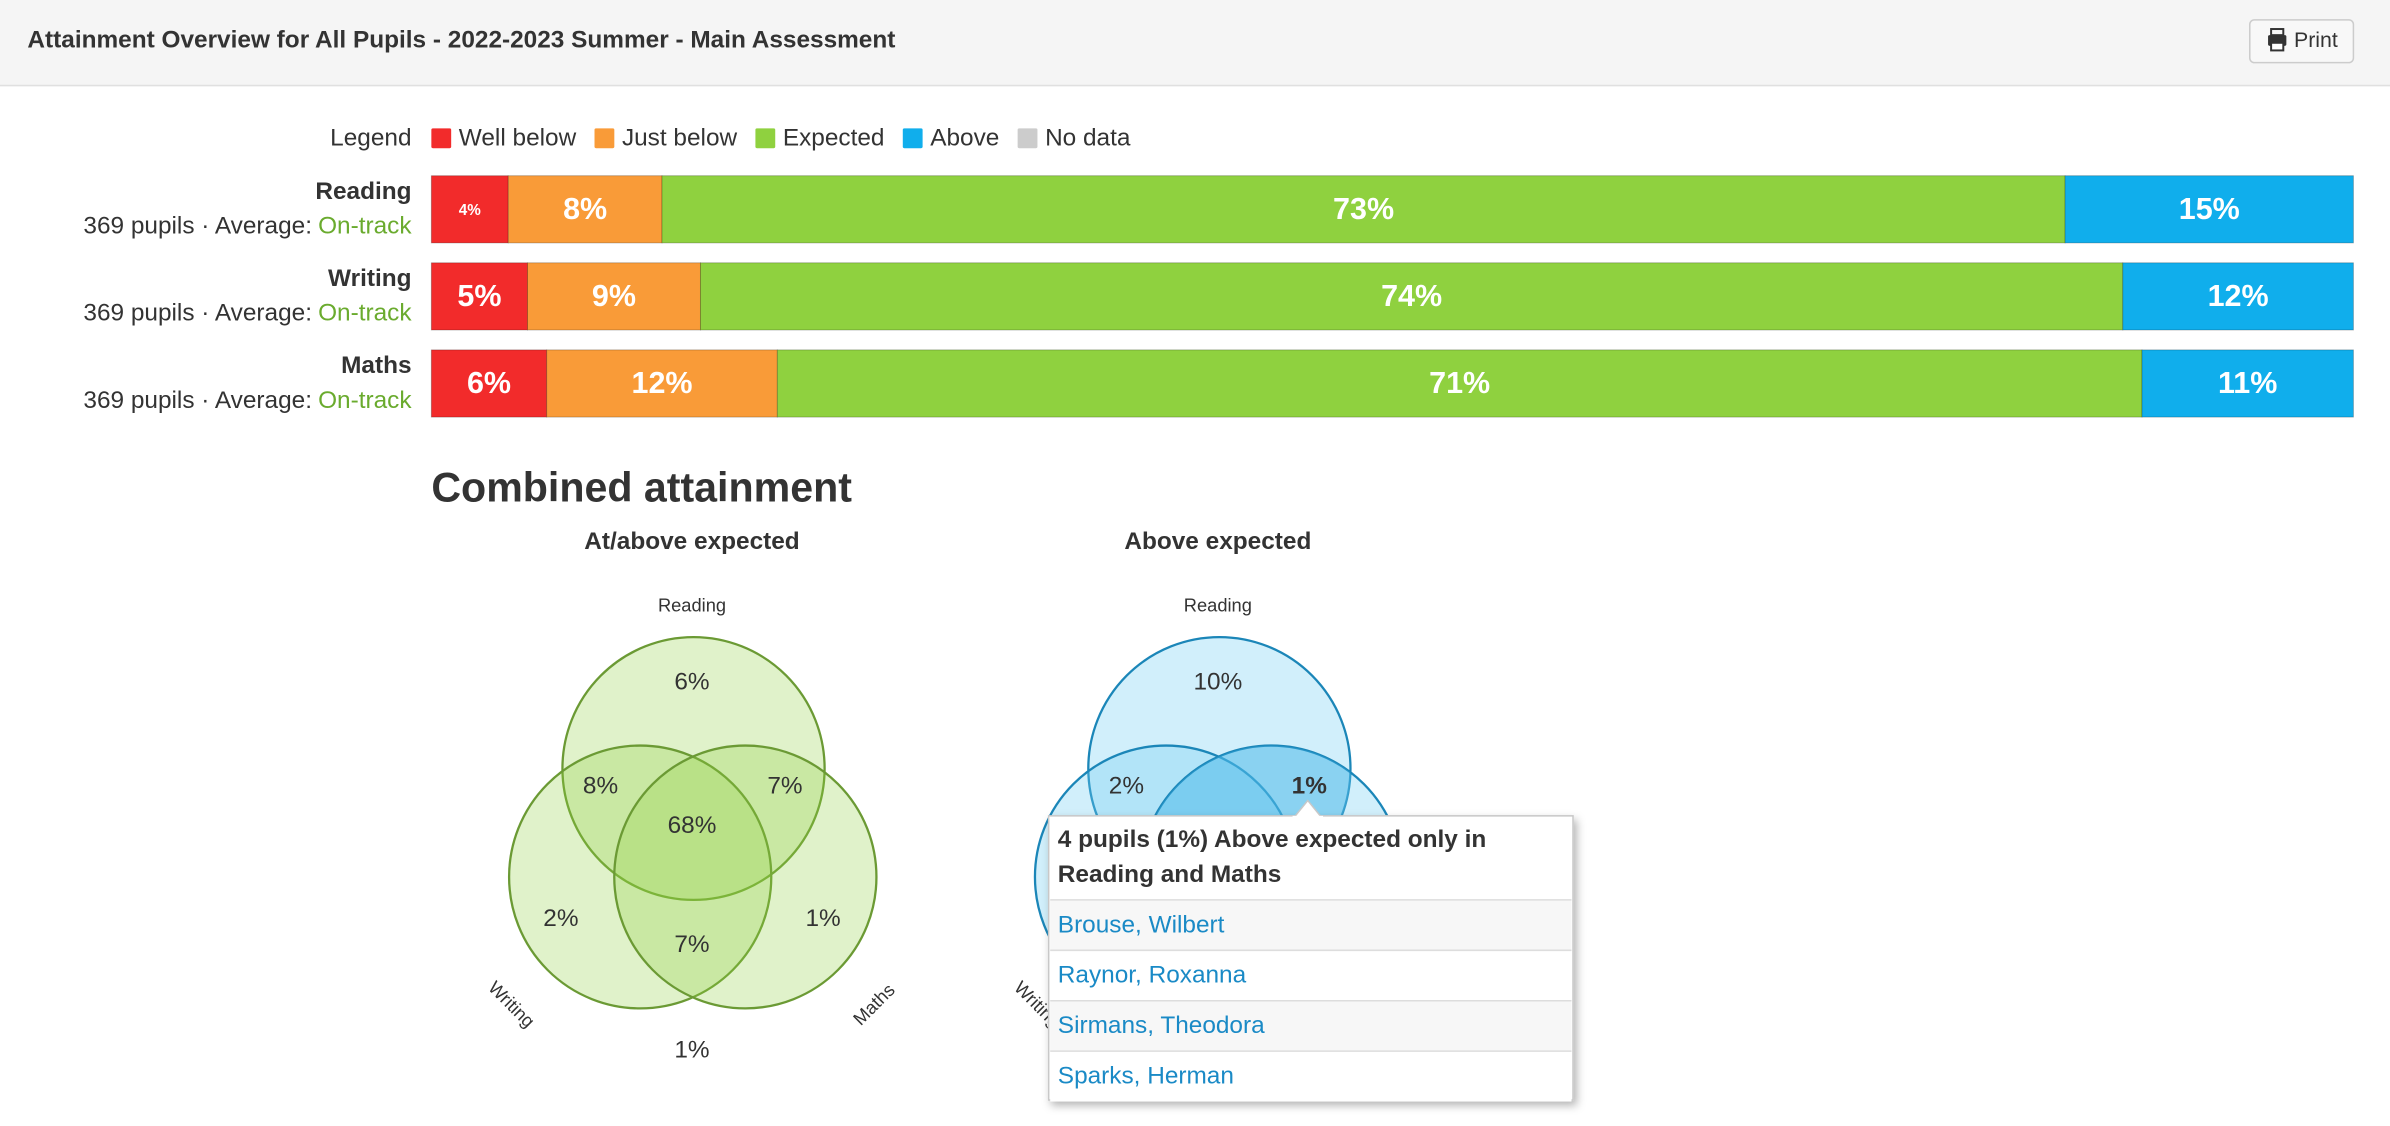 The width and height of the screenshot is (2390, 1126). What do you see at coordinates (370, 137) in the screenshot?
I see `legend-title: Legend` at bounding box center [370, 137].